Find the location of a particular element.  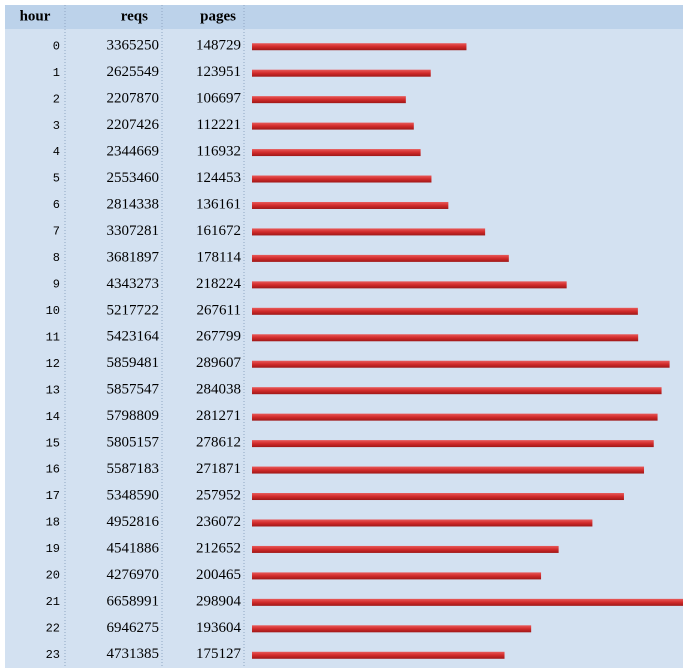

reqs-cell: 3365250 is located at coordinates (133, 46).